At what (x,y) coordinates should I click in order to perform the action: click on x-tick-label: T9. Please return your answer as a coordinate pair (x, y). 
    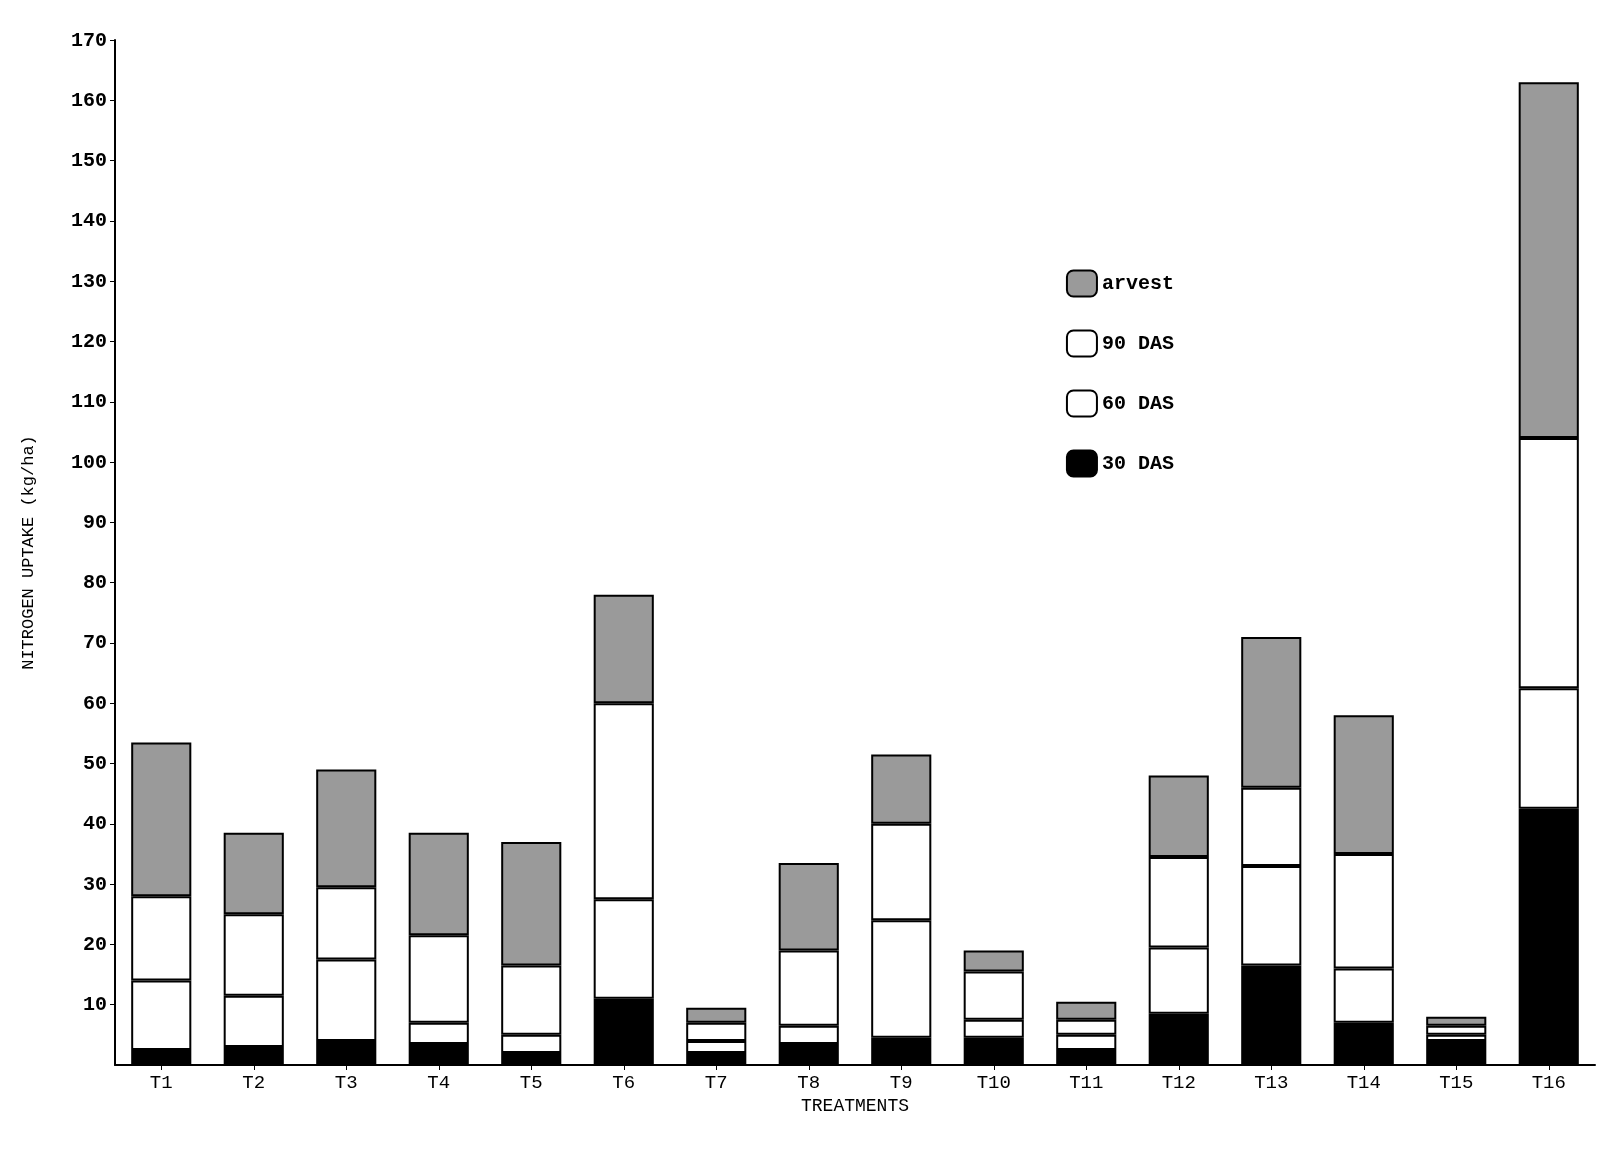
    Looking at the image, I should click on (901, 1082).